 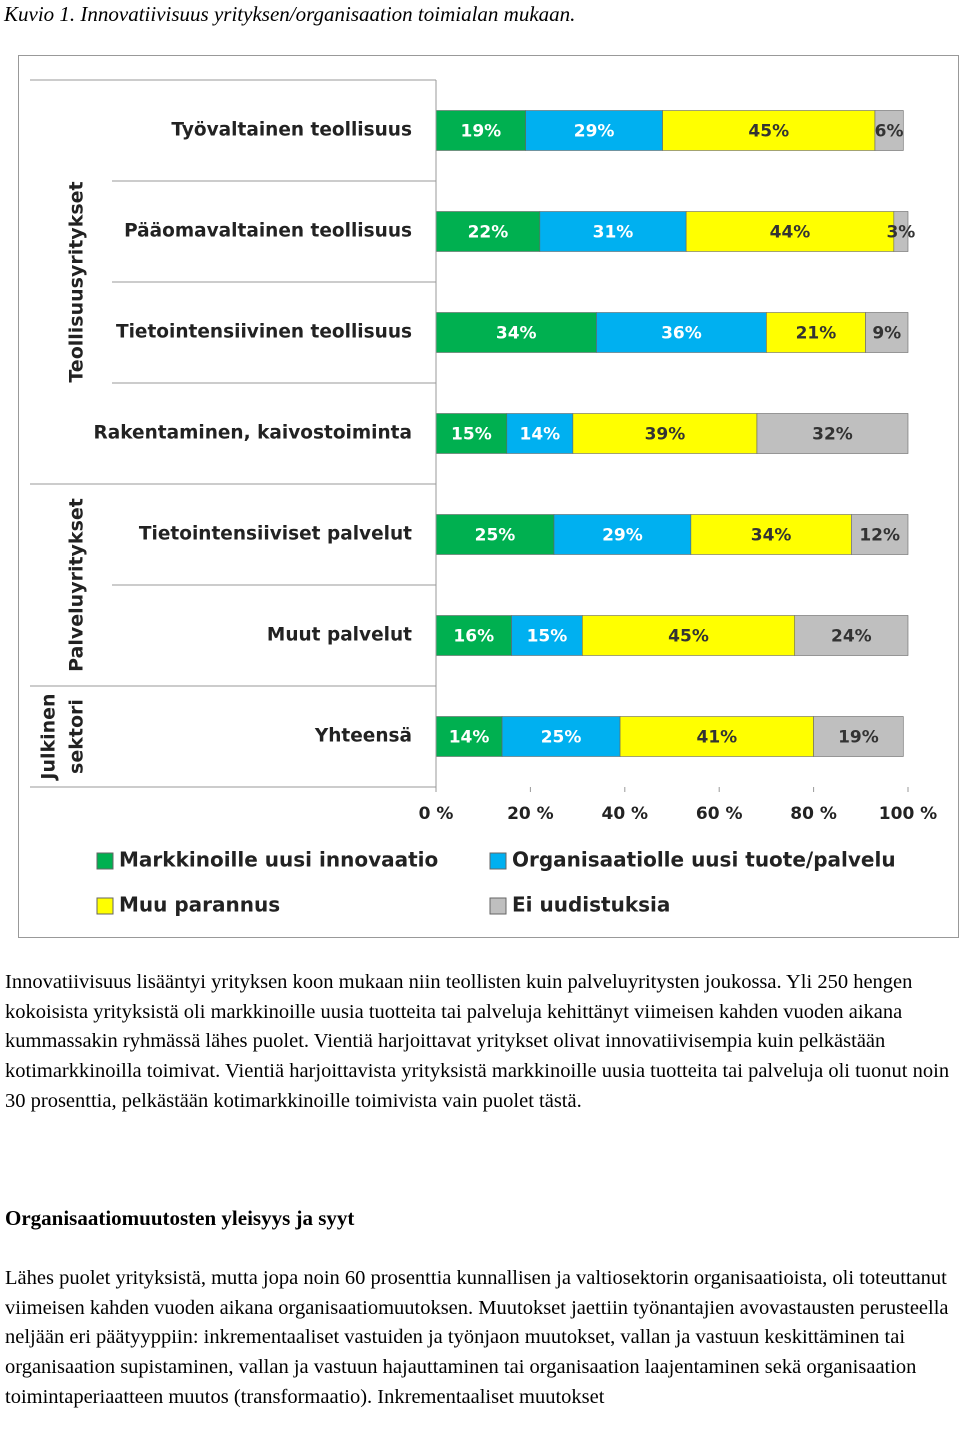 What do you see at coordinates (436, 814) in the screenshot?
I see `x-tick-label: 0 %` at bounding box center [436, 814].